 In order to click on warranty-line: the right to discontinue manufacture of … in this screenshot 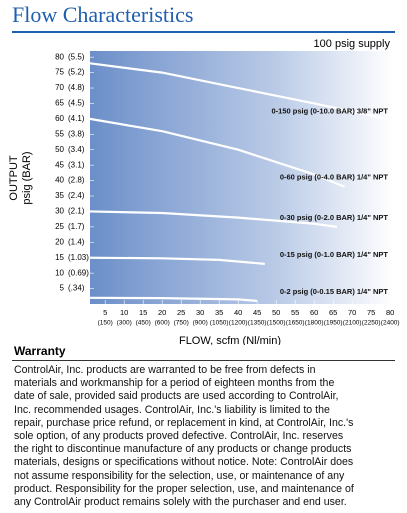, I will do `click(183, 449)`.